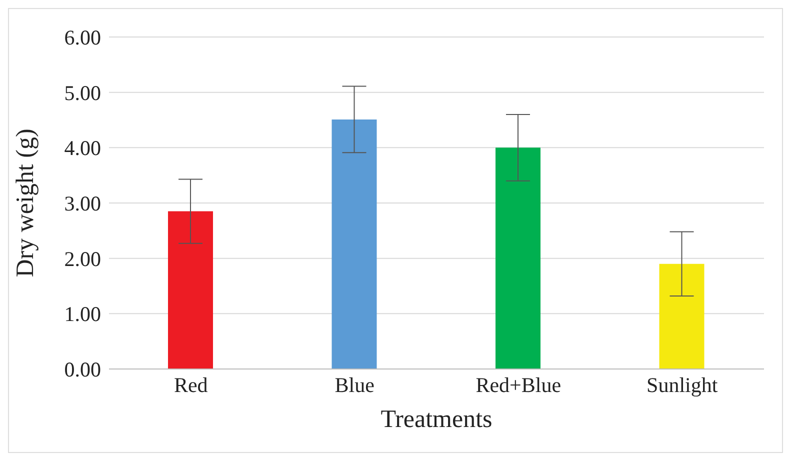  What do you see at coordinates (82, 203) in the screenshot?
I see `y-tick-label: 3.00` at bounding box center [82, 203].